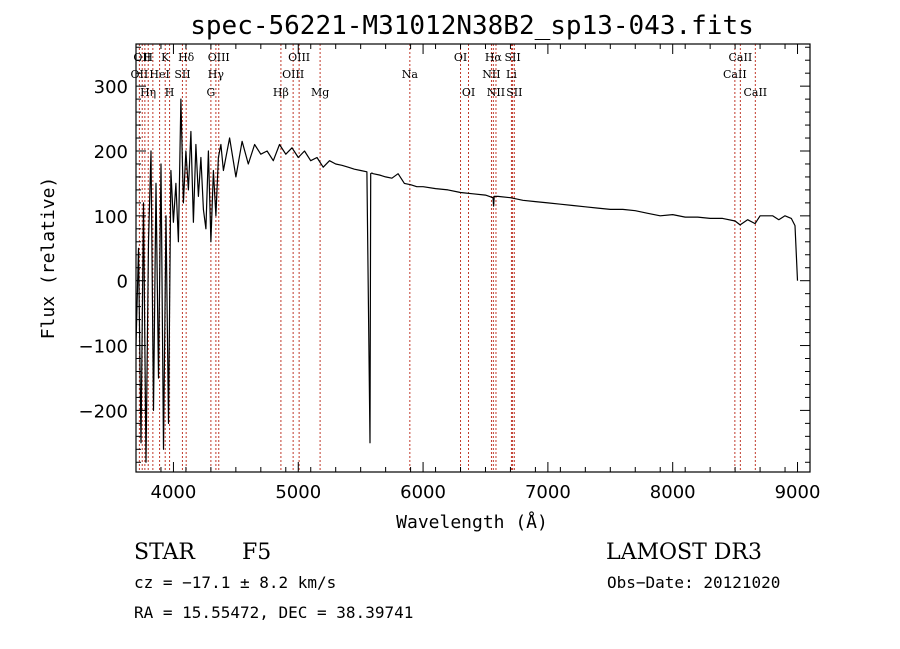  Describe the element at coordinates (235, 582) in the screenshot. I see `redshift-velocity: cz = −17.1 ± 8.2 km/s` at that location.